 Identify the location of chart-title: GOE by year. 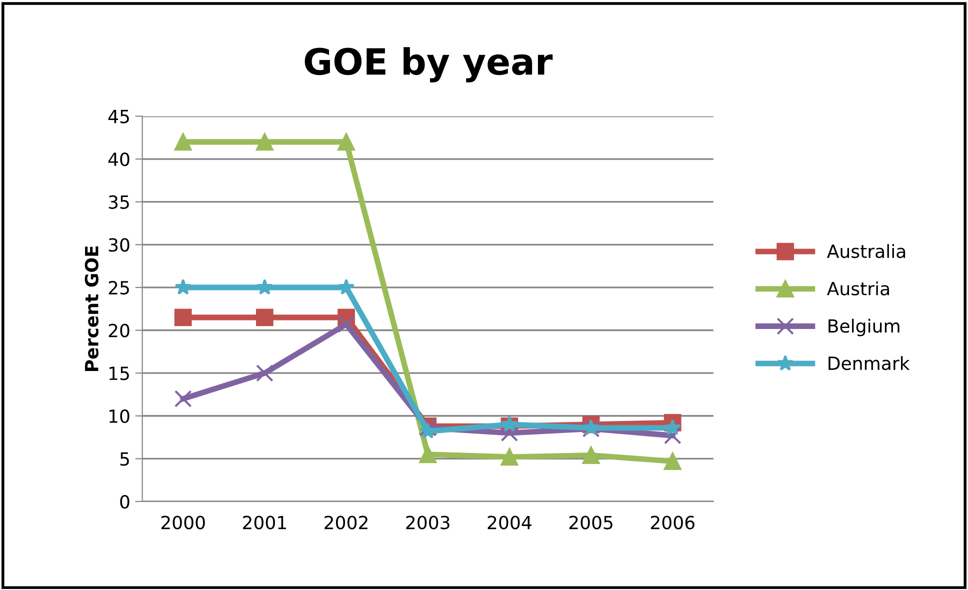
(428, 64).